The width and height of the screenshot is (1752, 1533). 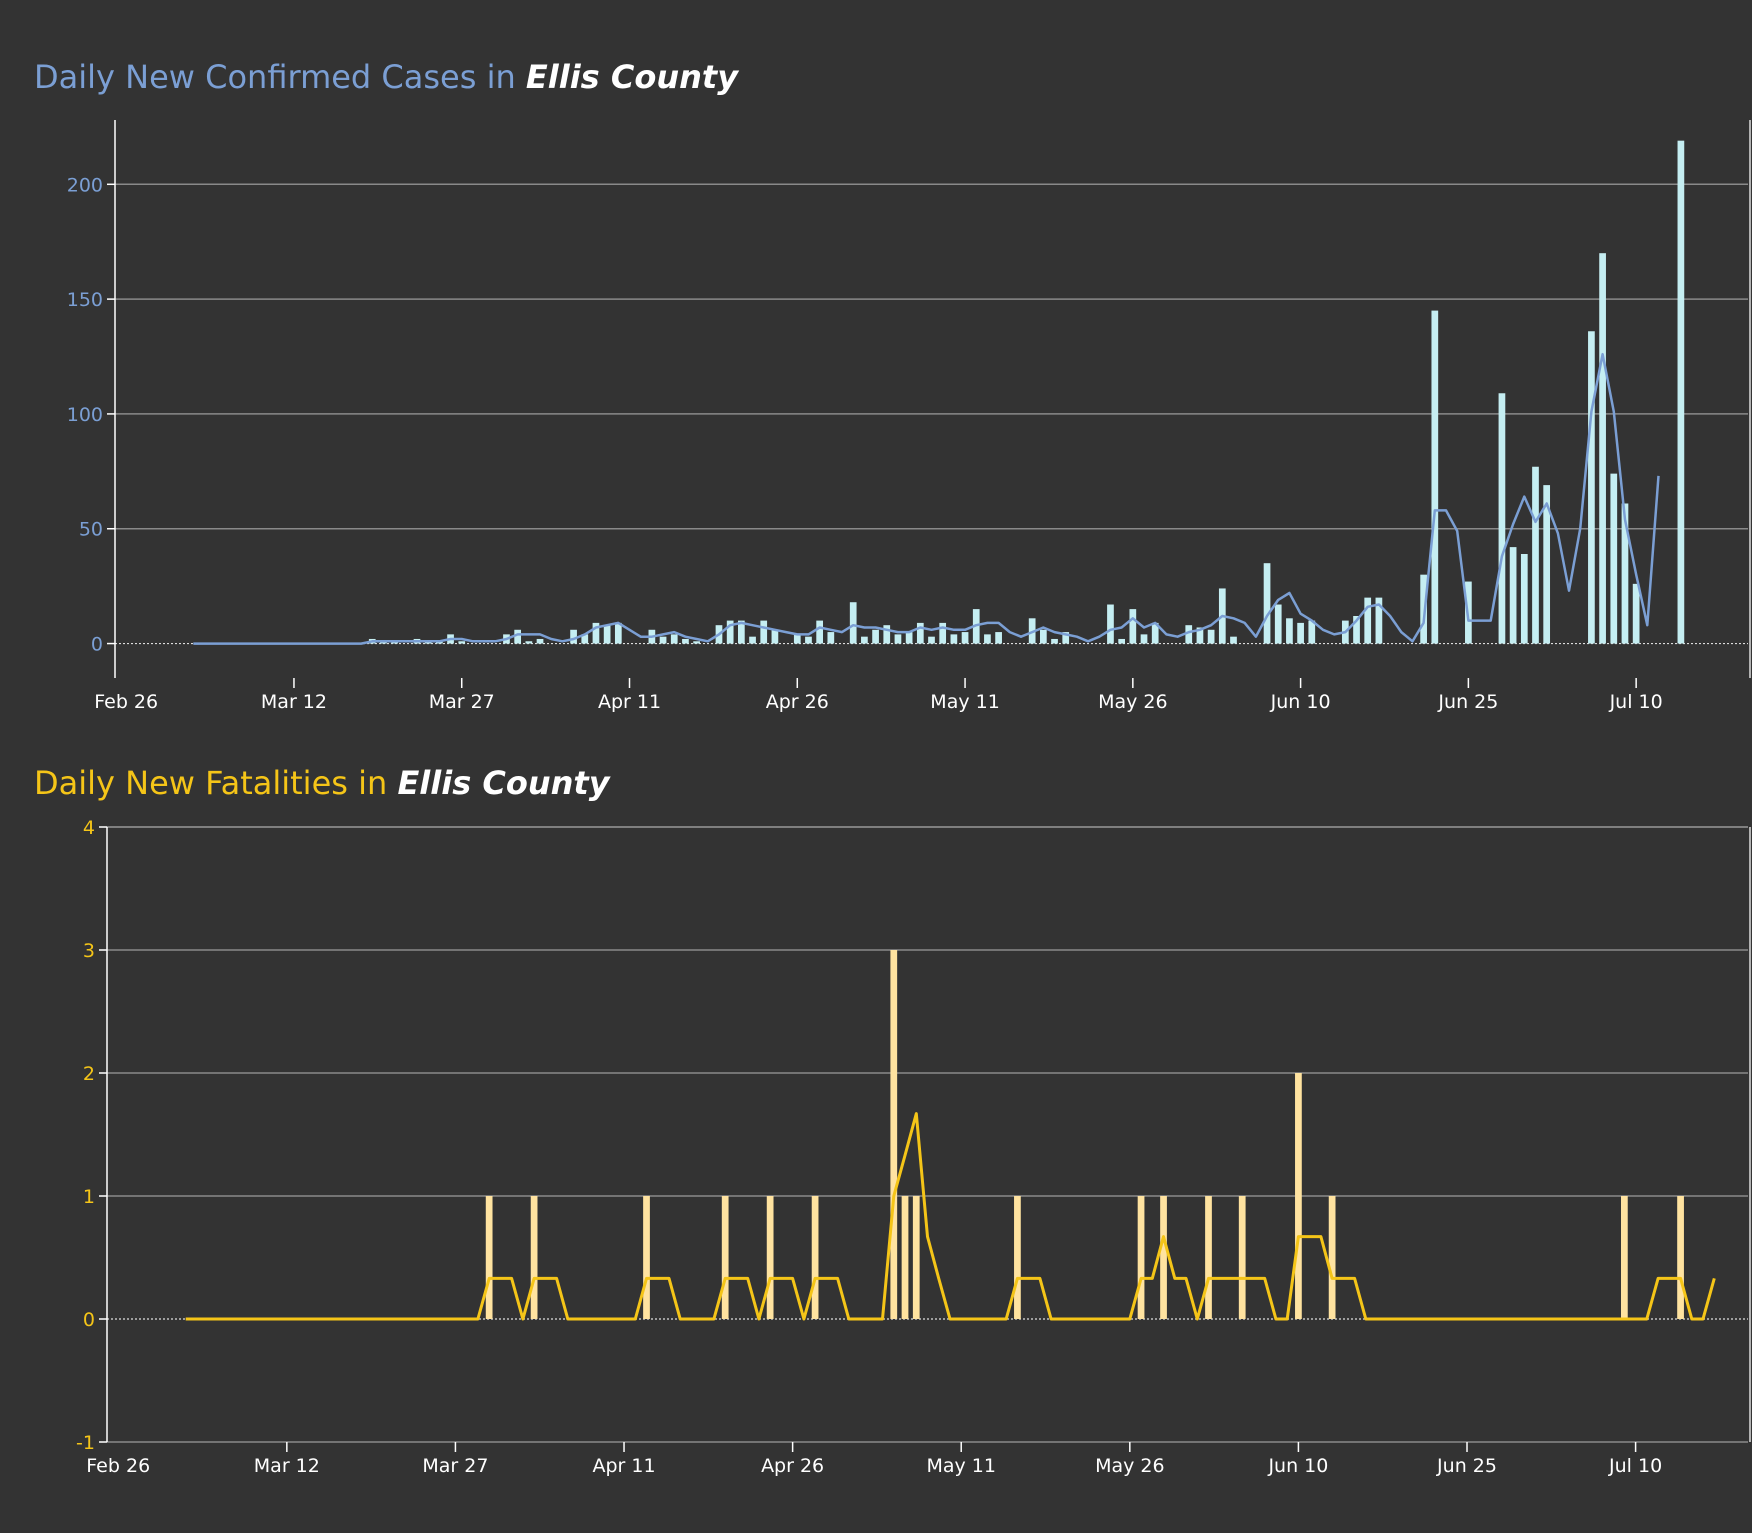 I want to click on fatalities-y-tick-label: 0, so click(x=89, y=1320).